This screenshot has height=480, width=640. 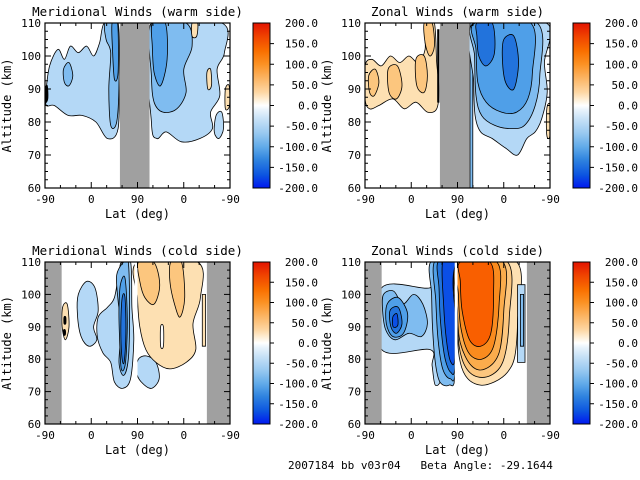 What do you see at coordinates (137, 11) in the screenshot?
I see `panel-title: Meridional Winds (warm side)` at bounding box center [137, 11].